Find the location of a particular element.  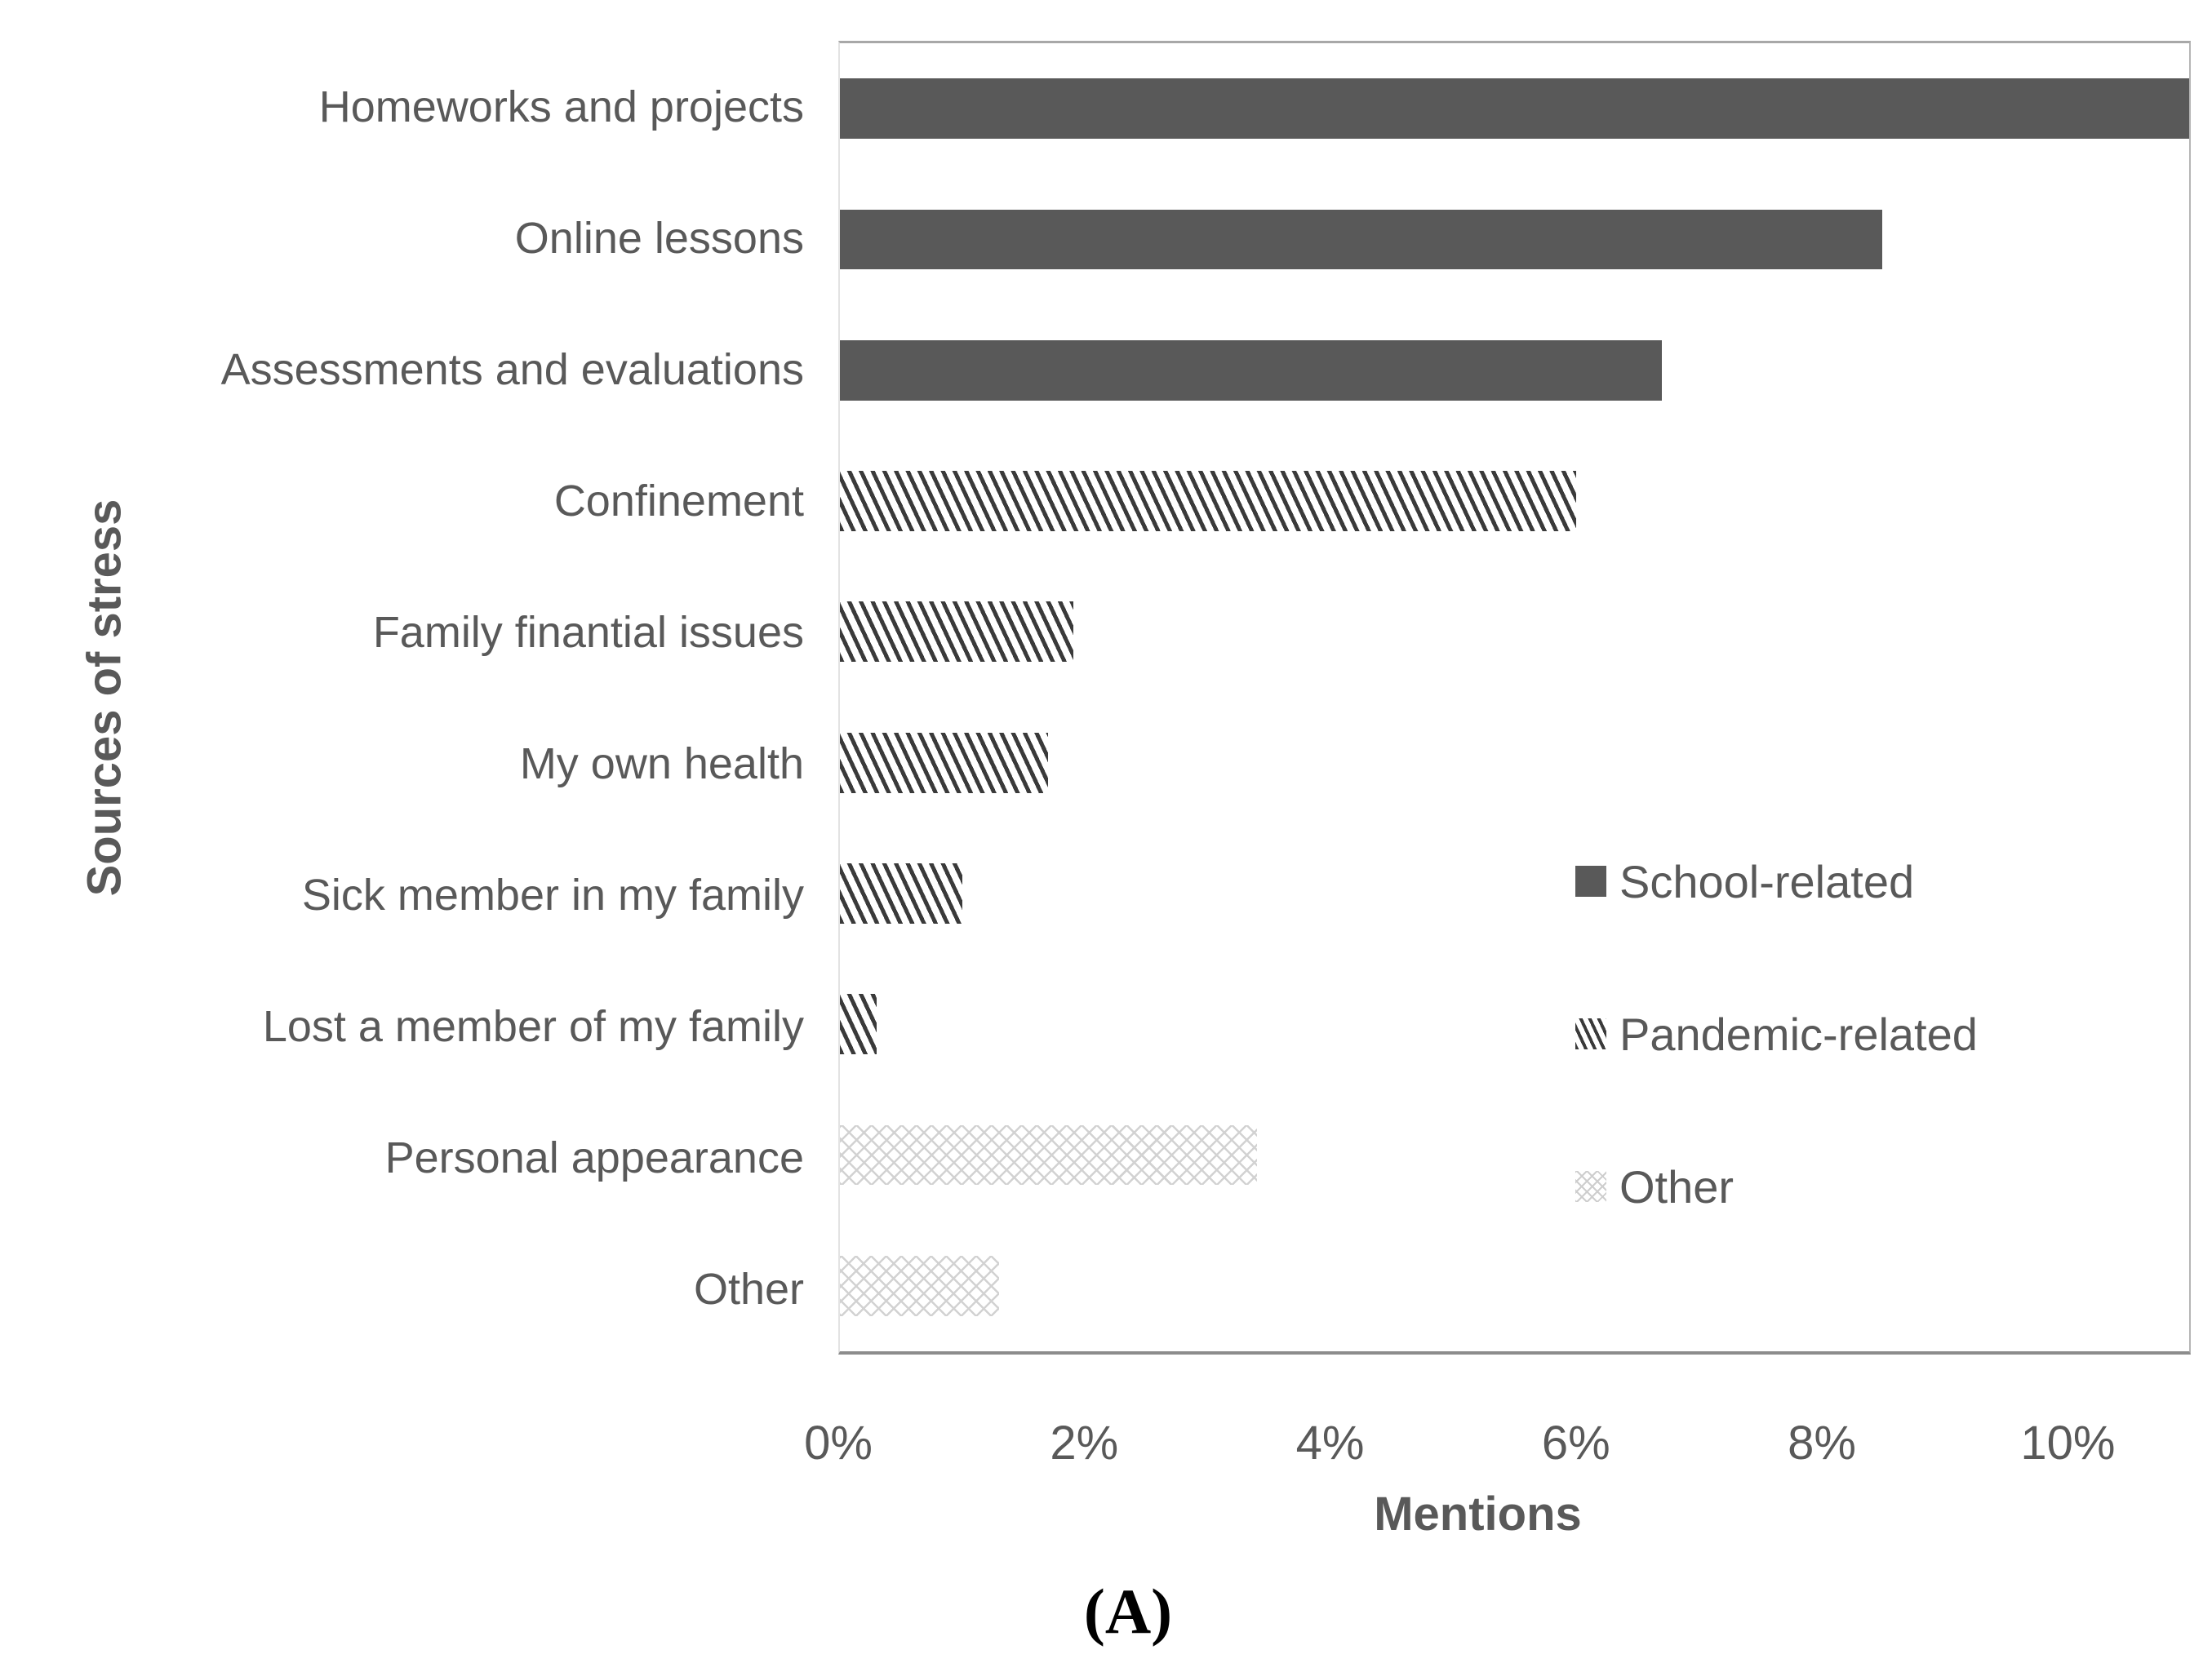

category-label: My own health is located at coordinates (661, 763).